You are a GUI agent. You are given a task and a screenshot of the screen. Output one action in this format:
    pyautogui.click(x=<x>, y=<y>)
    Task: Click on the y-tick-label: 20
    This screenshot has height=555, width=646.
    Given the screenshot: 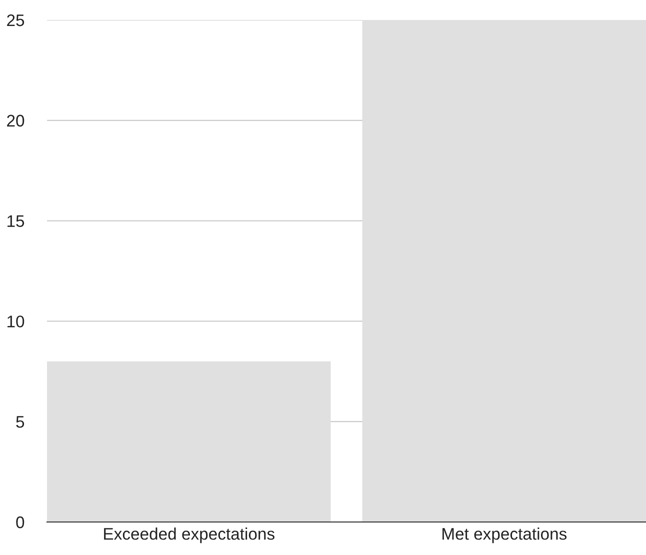 What is the action you would take?
    pyautogui.click(x=15, y=120)
    